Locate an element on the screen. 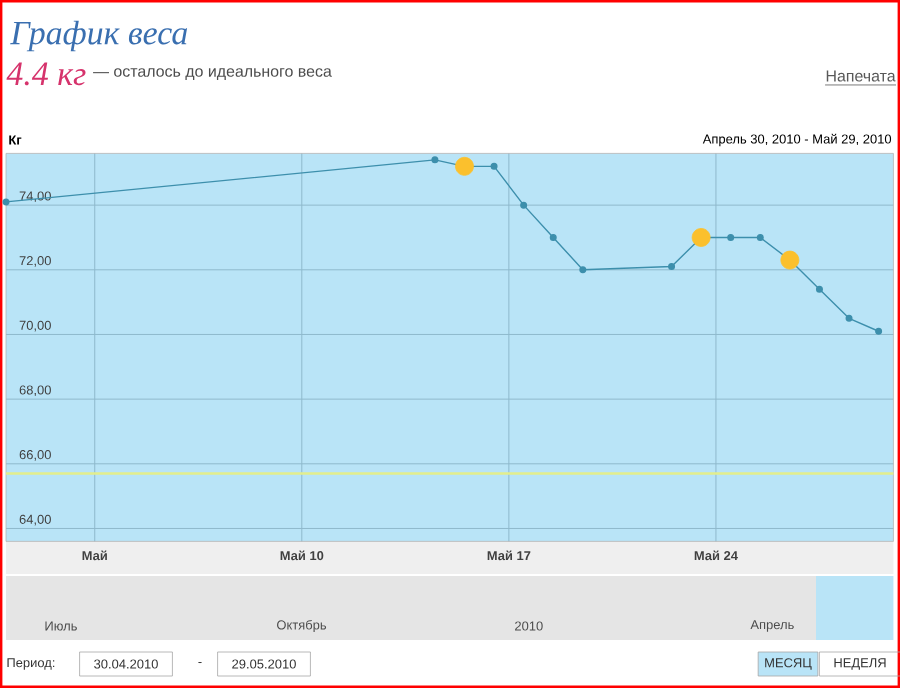 The image size is (900, 688). text: 4.4 кг is located at coordinates (46, 74).